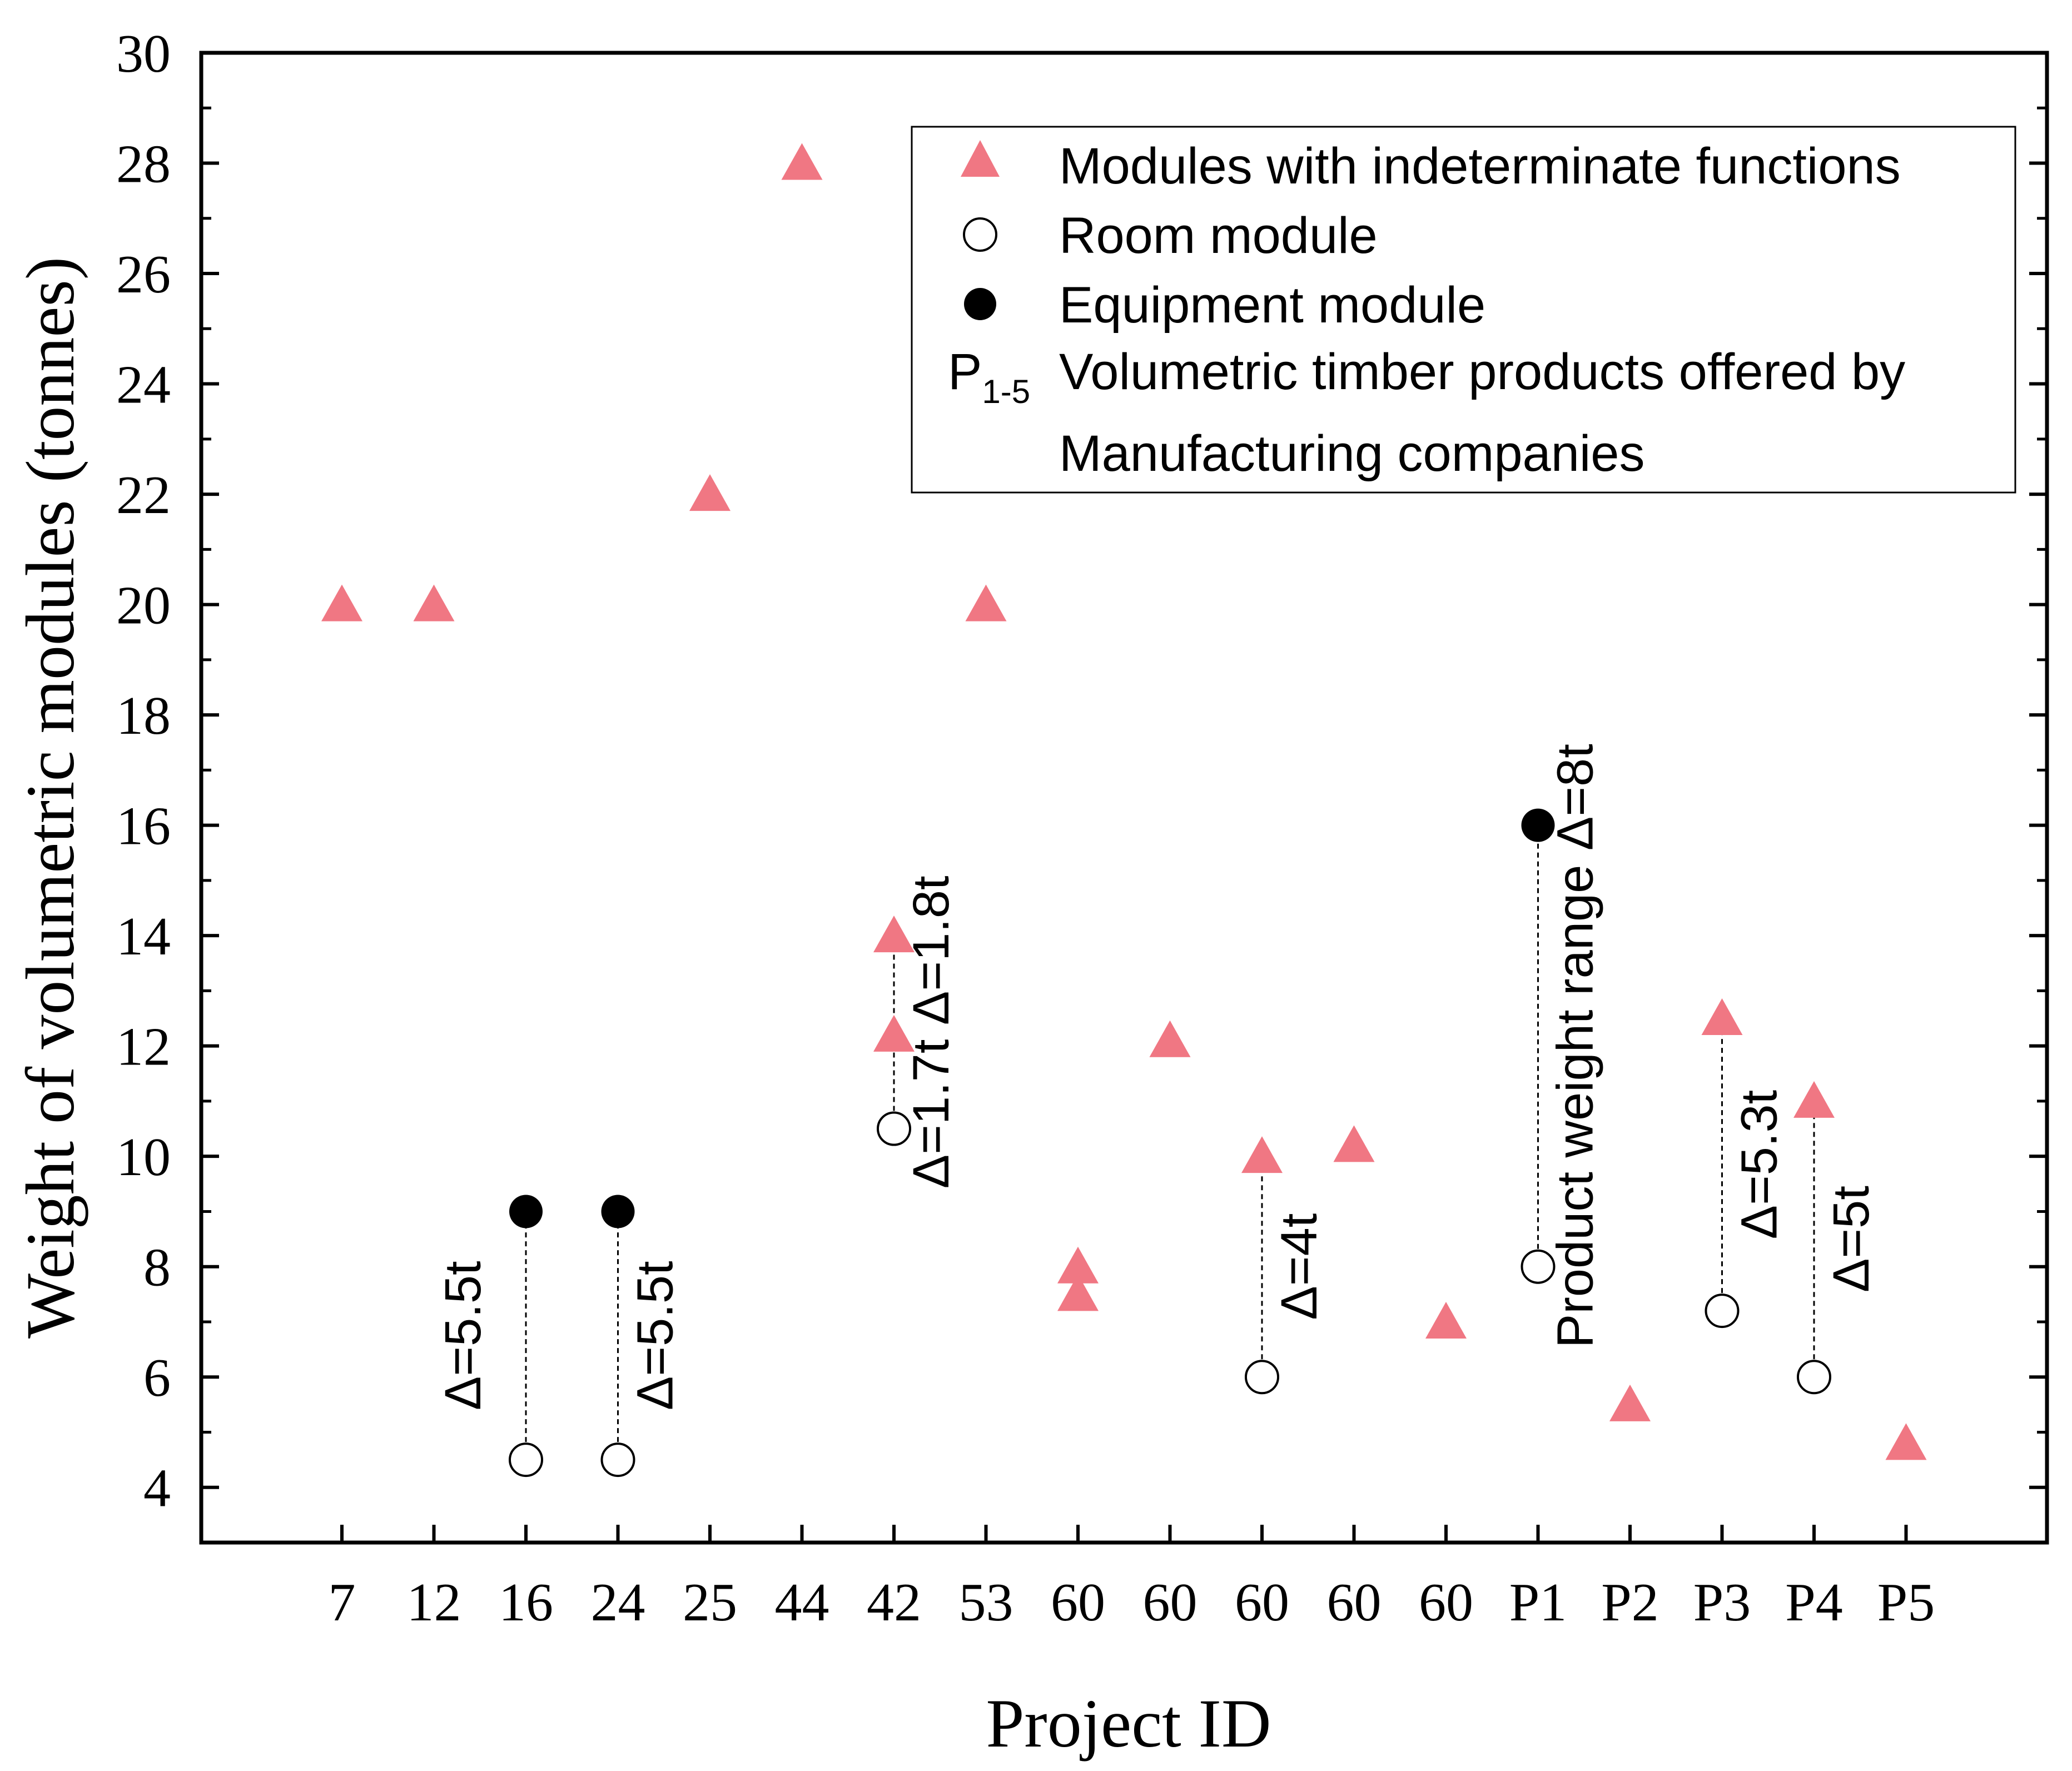  I want to click on y-tick-label: 4, so click(157, 1489).